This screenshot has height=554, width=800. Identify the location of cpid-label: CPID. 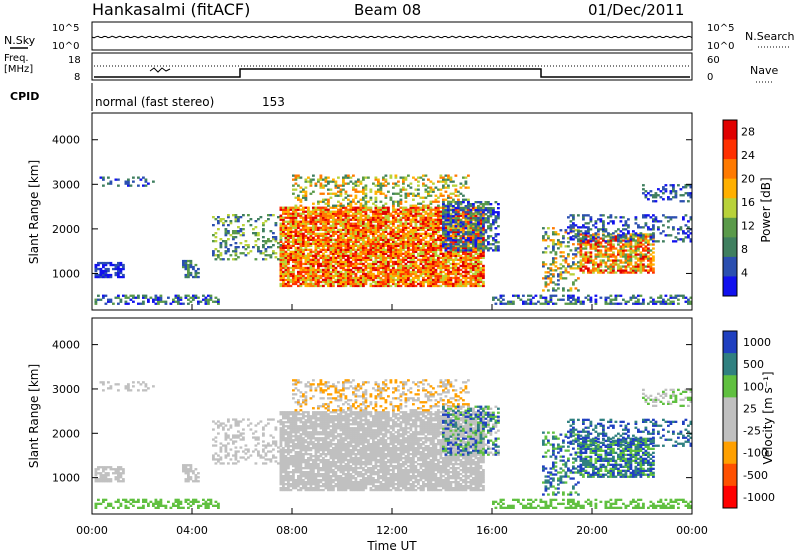
(24, 96).